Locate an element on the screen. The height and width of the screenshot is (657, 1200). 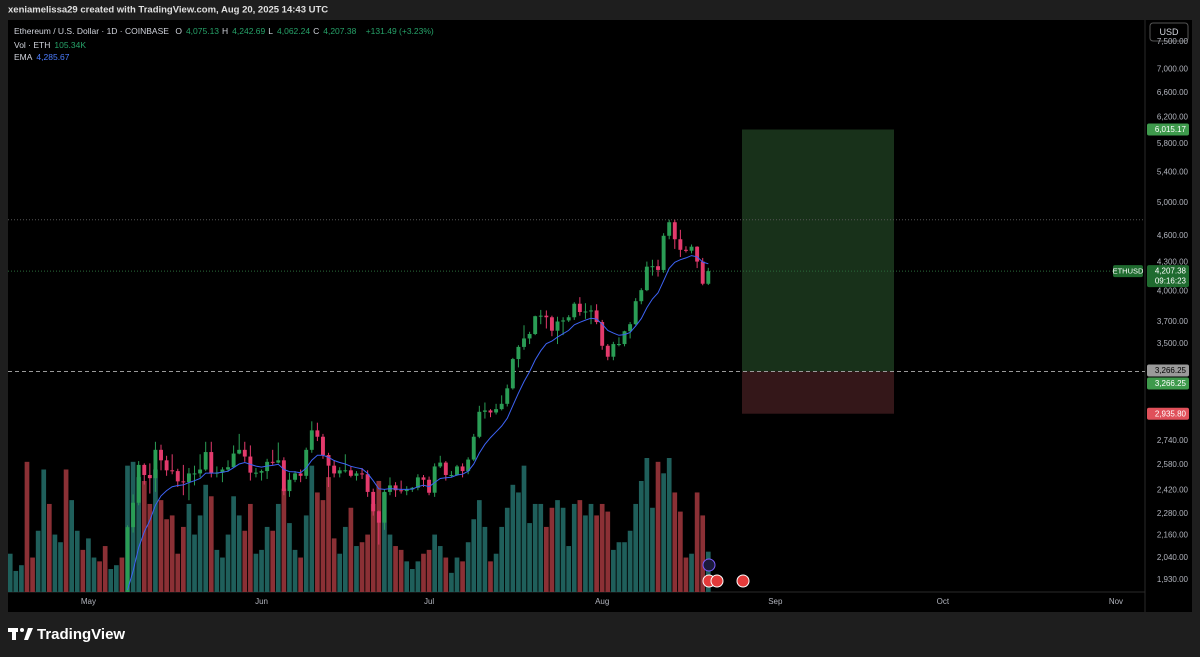
x-tick-label: Aug is located at coordinates (602, 601).